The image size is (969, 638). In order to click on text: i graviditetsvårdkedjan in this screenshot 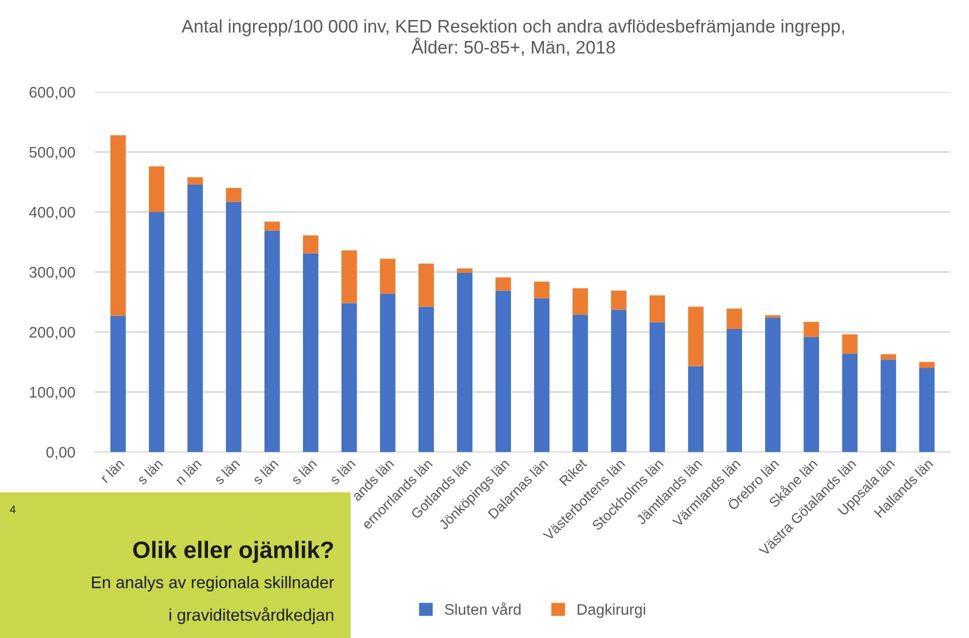, I will do `click(252, 615)`.